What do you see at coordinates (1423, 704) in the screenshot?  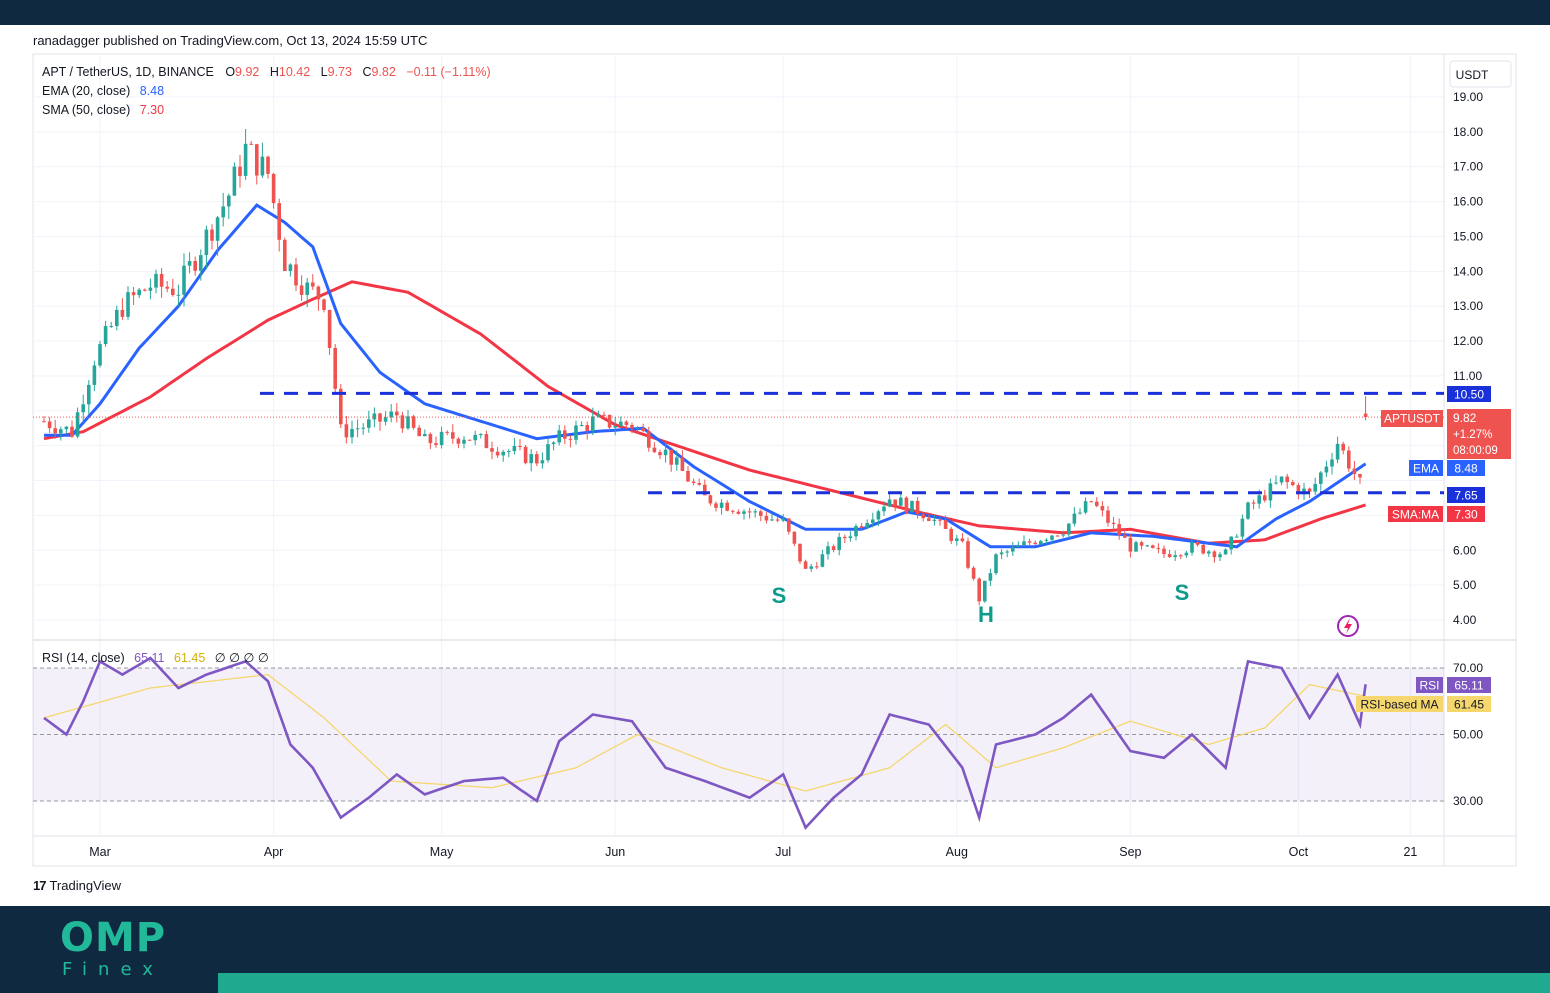 I see `rsi-ma-badge: RSI-based MA 61.45` at bounding box center [1423, 704].